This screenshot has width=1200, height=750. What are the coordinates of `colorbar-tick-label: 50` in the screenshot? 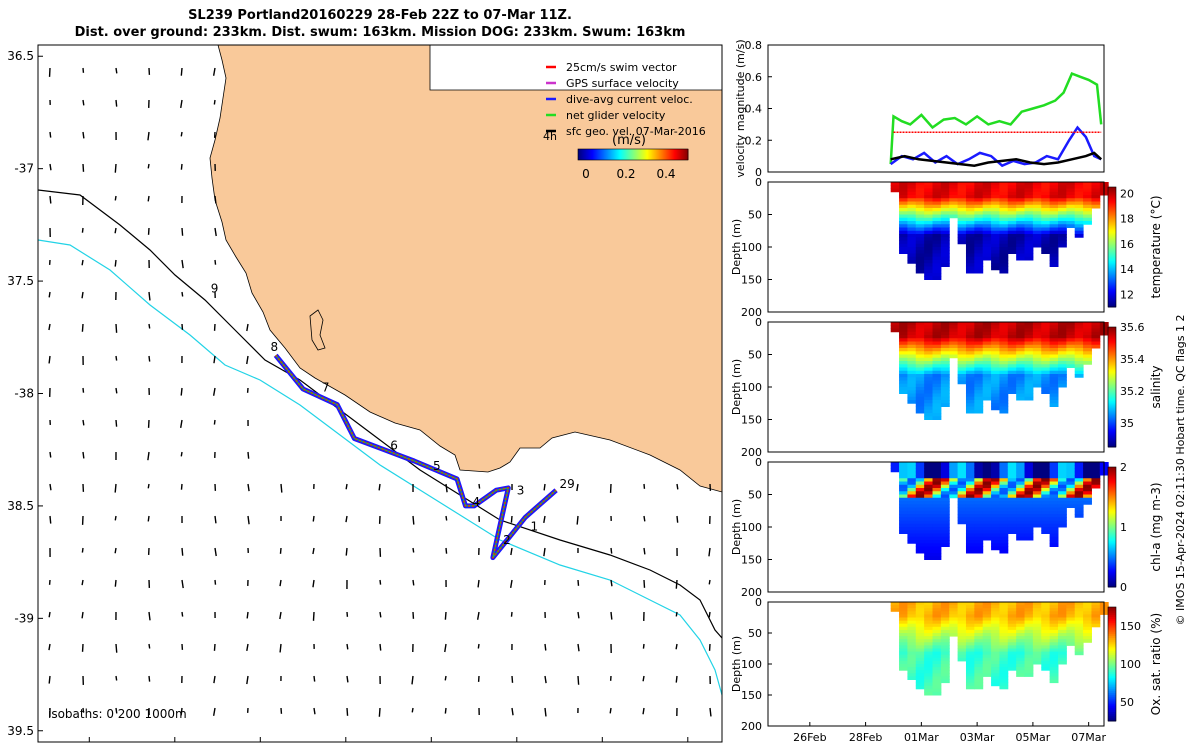 It's located at (1127, 702).